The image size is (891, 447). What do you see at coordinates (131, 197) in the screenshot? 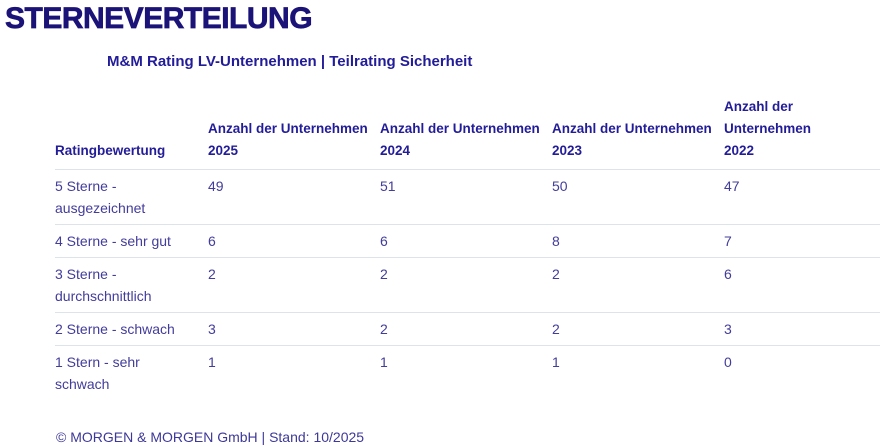
I see `rating-label: 5 Sterne - ausgezeichnet` at bounding box center [131, 197].